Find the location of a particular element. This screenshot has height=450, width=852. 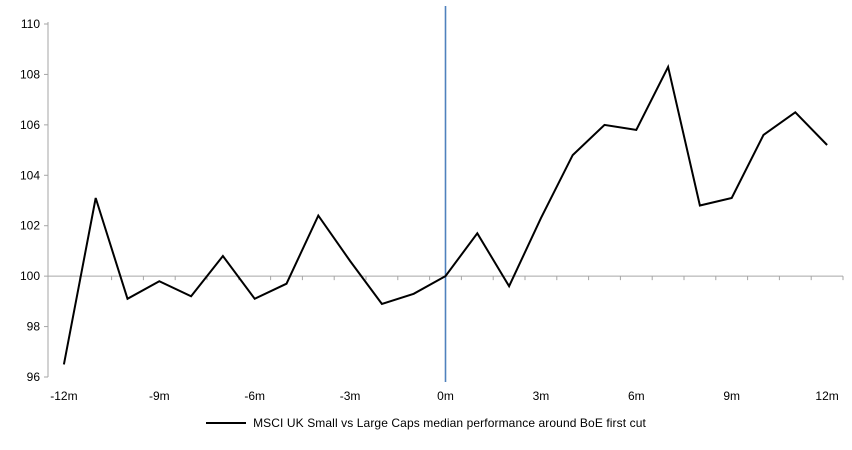

x-axis-labels: -12m -9m -6m -3m 0m 3m 6m 9m 12m is located at coordinates (444, 396).